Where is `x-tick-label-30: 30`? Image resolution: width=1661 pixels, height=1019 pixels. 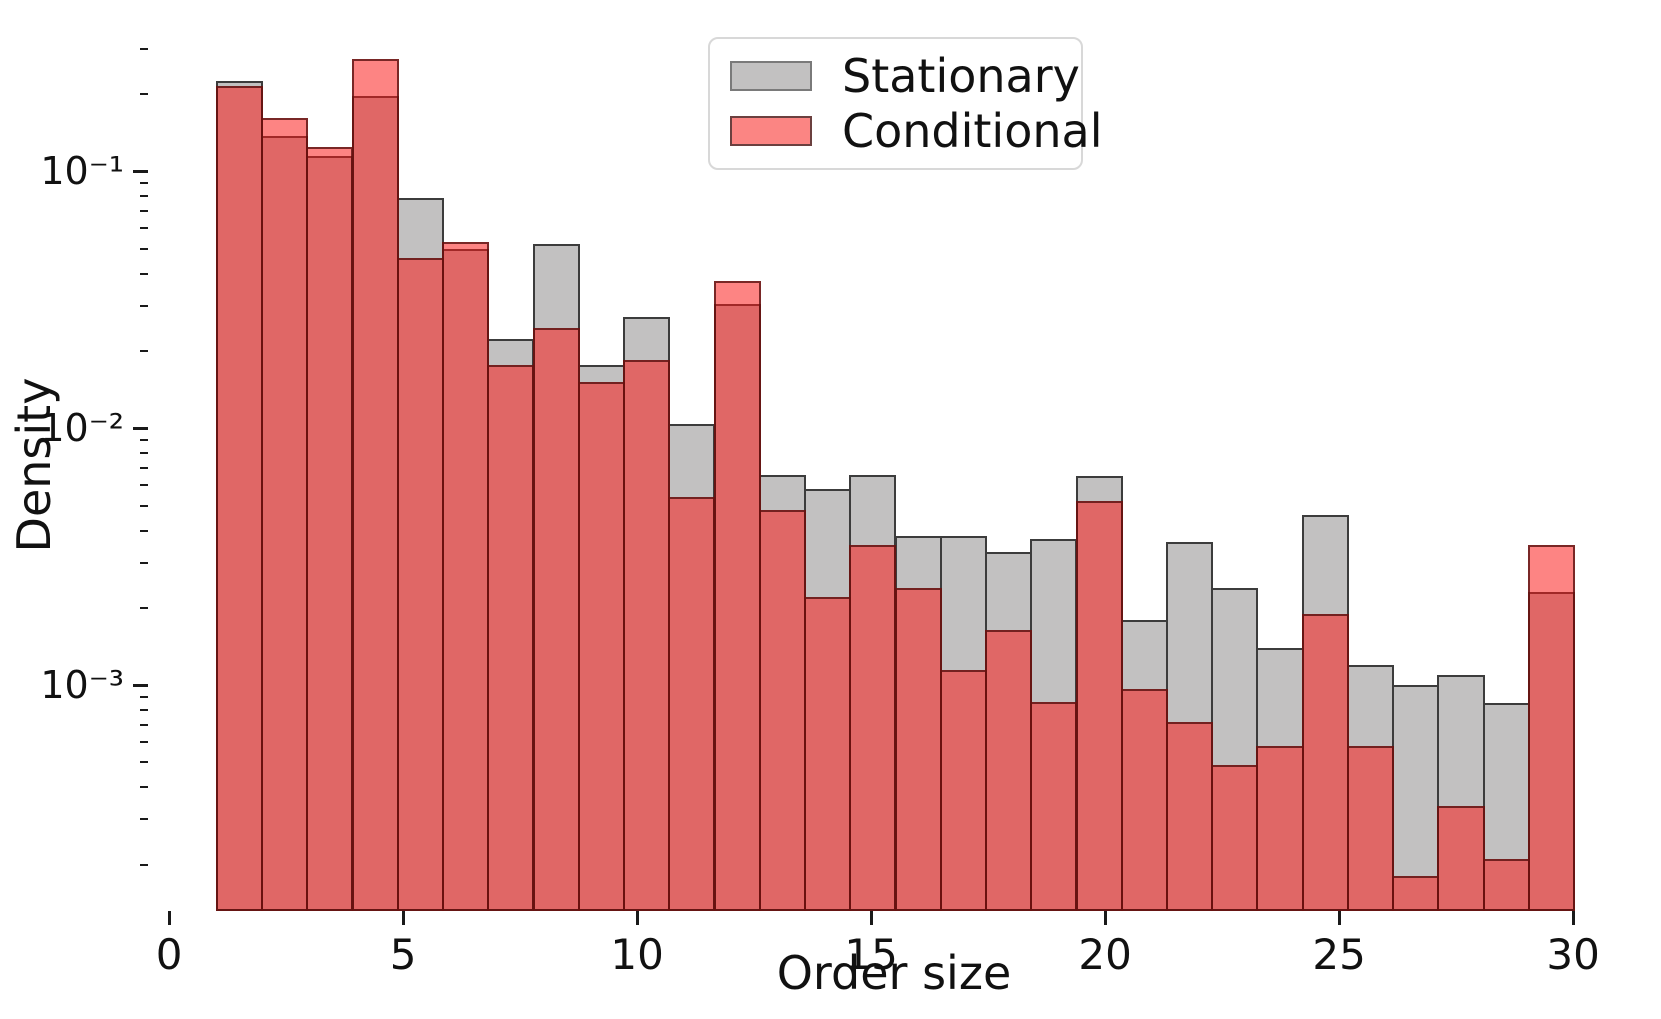 x-tick-label-30: 30 is located at coordinates (1573, 954).